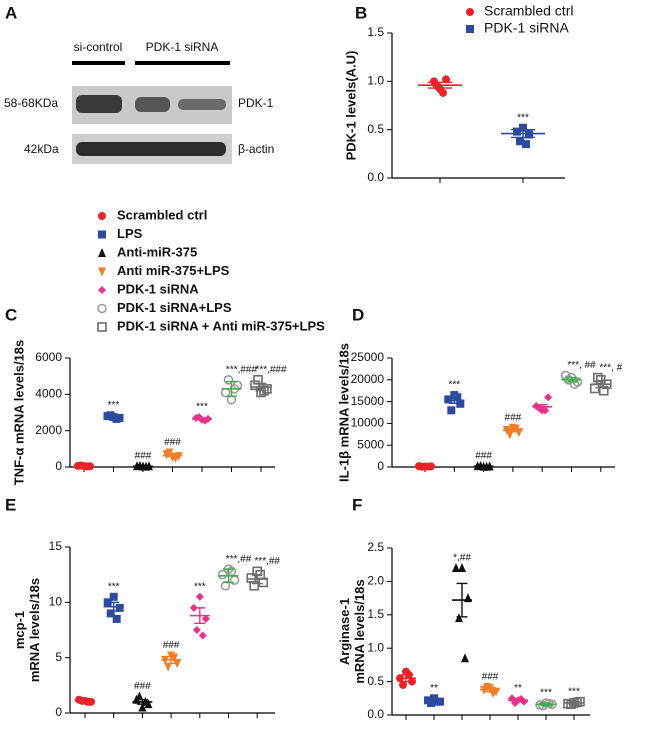 Image resolution: width=655 pixels, height=729 pixels. Describe the element at coordinates (41, 149) in the screenshot. I see `band-size: 42kDa` at that location.